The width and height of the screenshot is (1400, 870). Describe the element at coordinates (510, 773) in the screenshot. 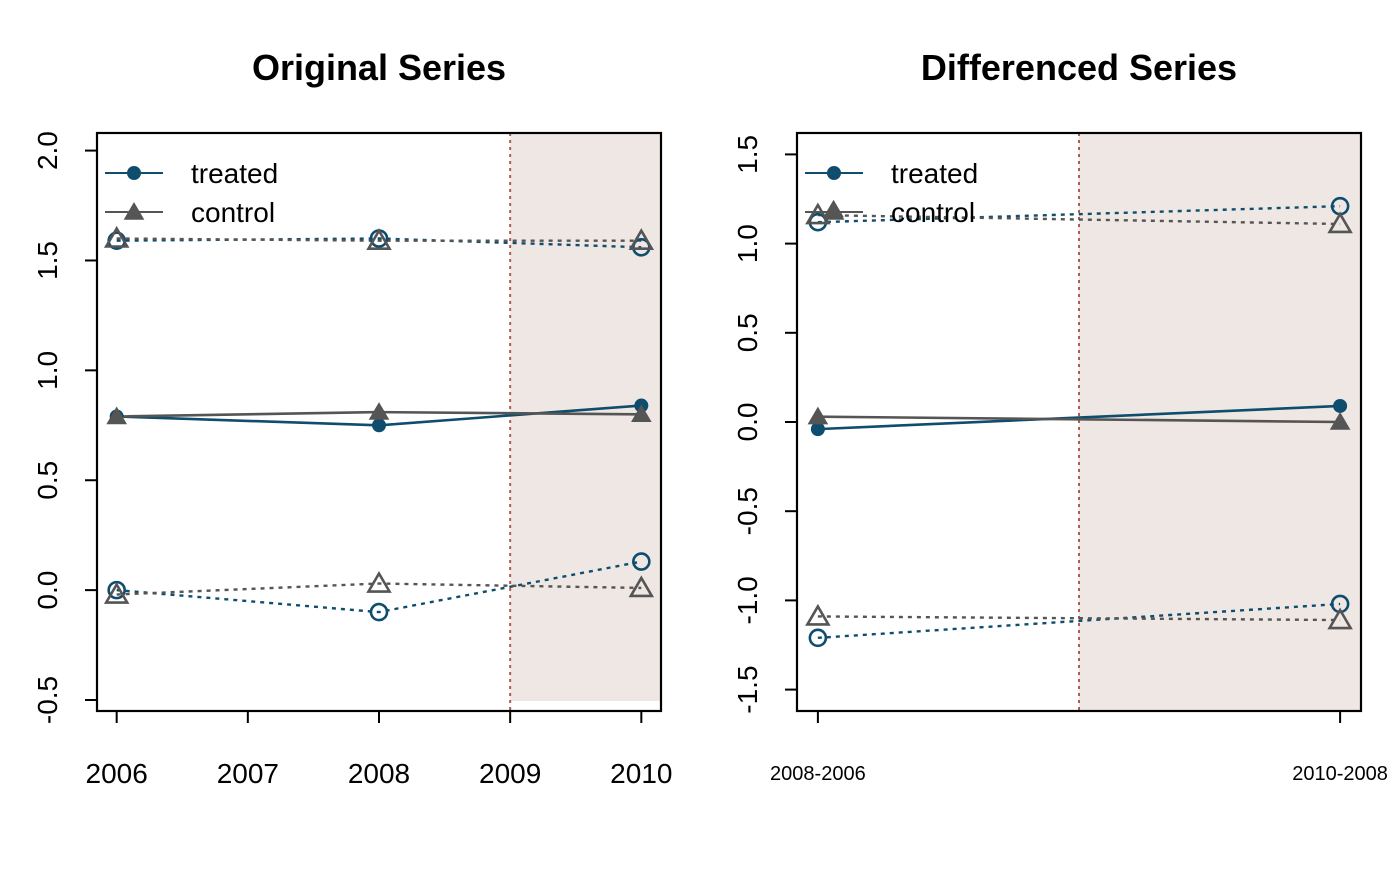

I see `x-tick-label: 2009` at that location.